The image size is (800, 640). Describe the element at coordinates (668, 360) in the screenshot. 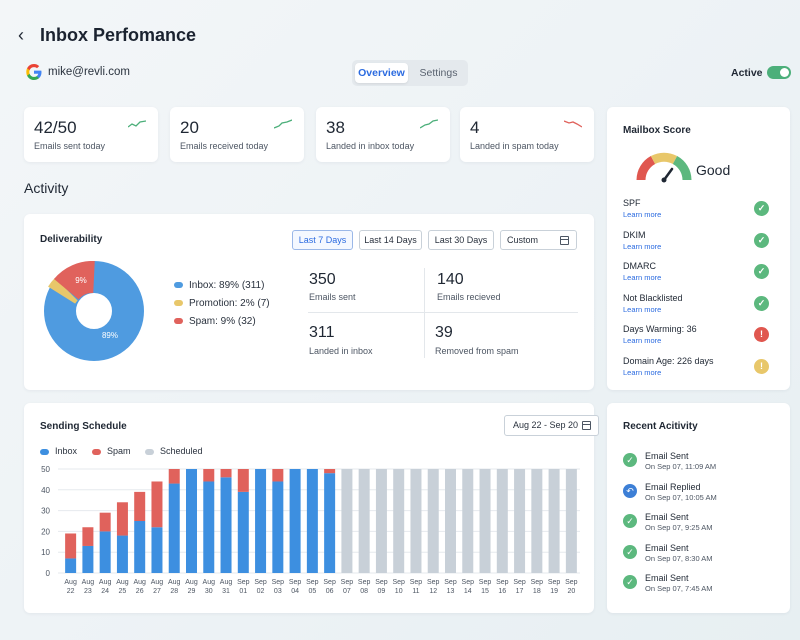

I see `check-domain-age-226-days: Domain Age: 226 days` at that location.